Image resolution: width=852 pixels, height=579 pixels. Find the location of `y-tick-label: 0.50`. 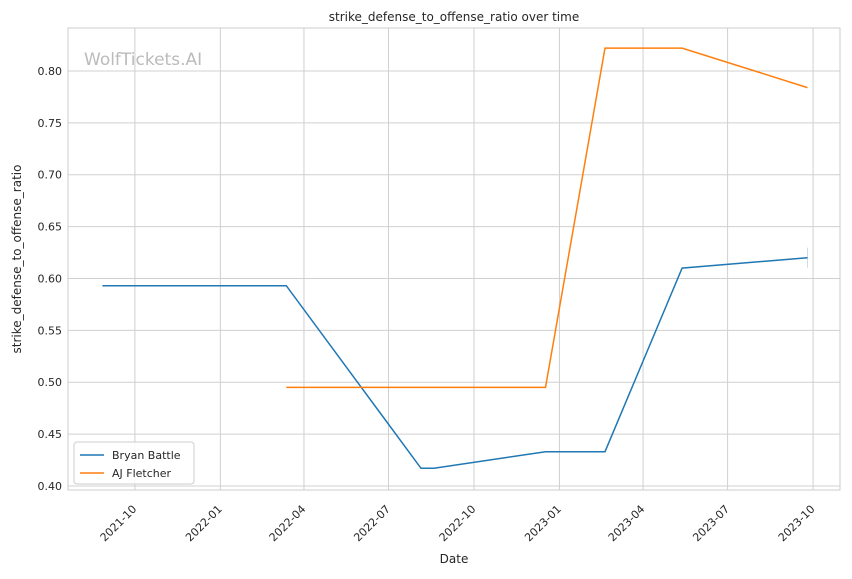

y-tick-label: 0.50 is located at coordinates (50, 382).